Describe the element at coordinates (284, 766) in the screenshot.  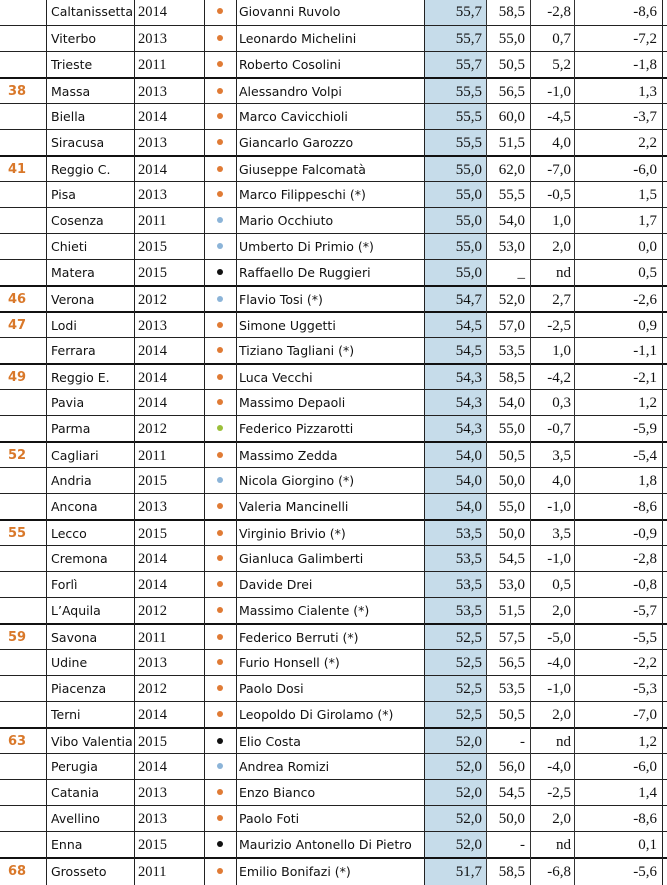
I see `mayor-name-cell: Andrea Romizi` at that location.